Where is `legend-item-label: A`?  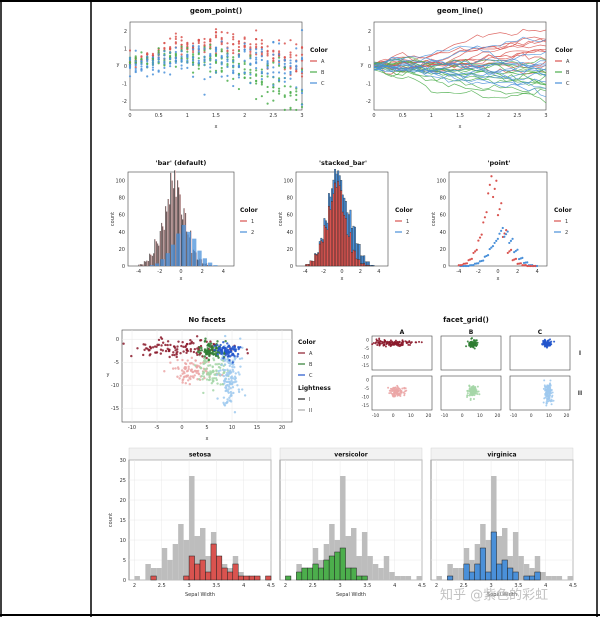 legend-item-label: A is located at coordinates (568, 62).